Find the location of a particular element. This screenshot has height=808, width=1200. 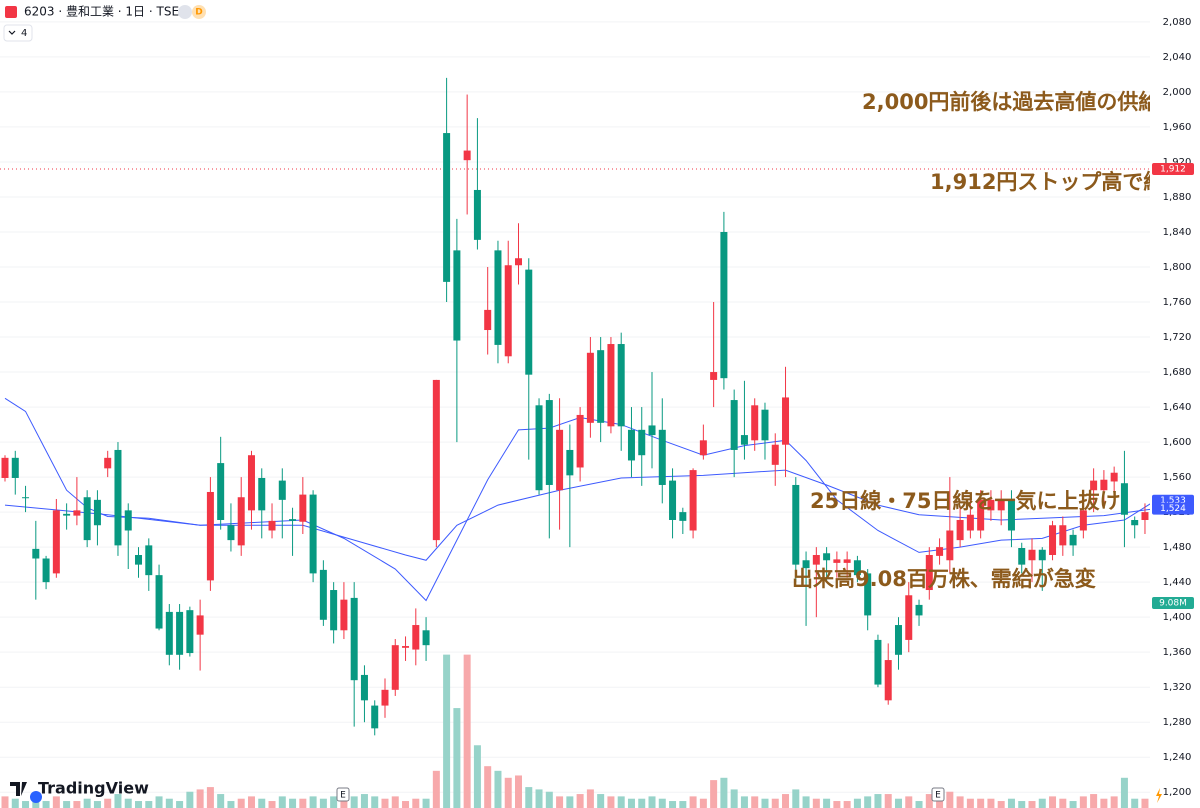

chevron is located at coordinates (12, 32).